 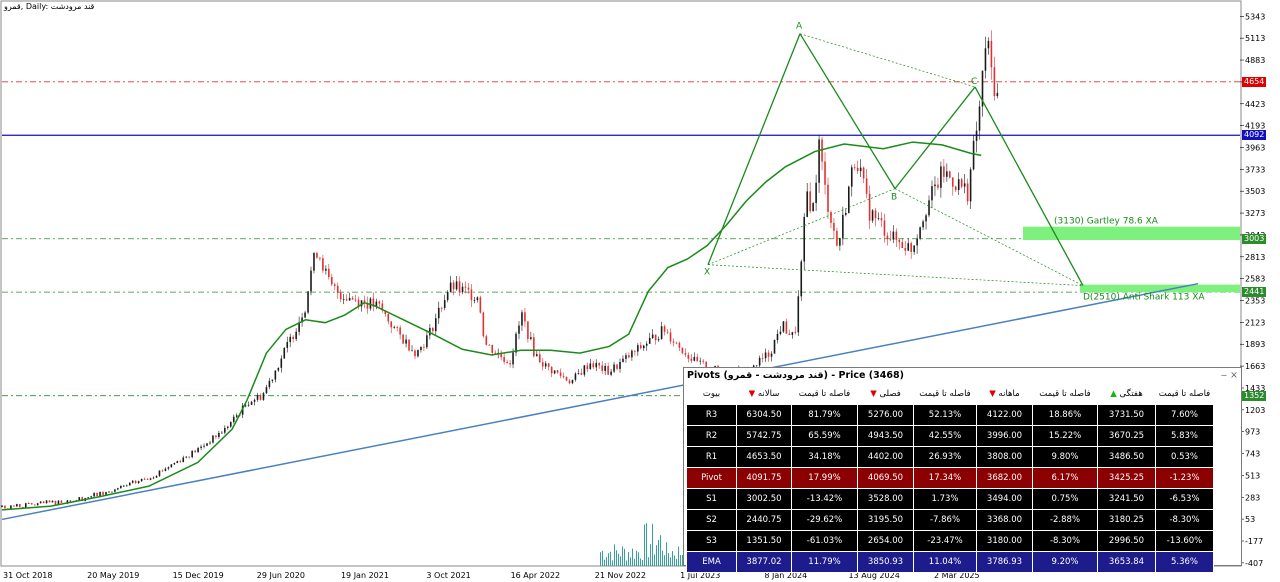 What do you see at coordinates (1126, 394) in the screenshot?
I see `pivots-header-cell: ▲ هفتگی` at bounding box center [1126, 394].